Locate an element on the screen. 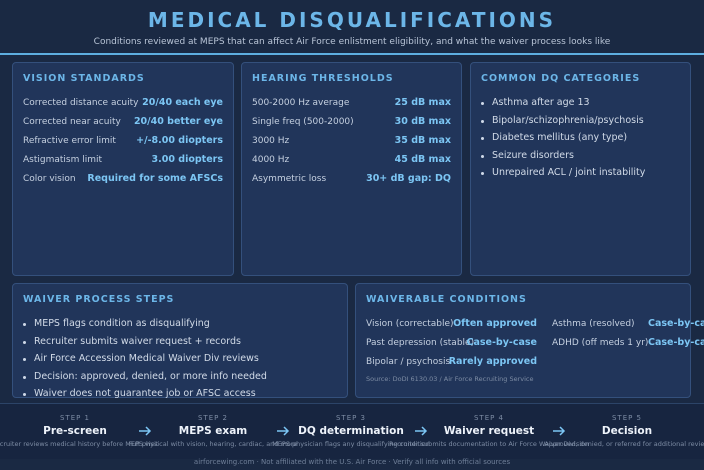 The height and width of the screenshot is (470, 704). condition-label: Bipolar / psychosis is located at coordinates (408, 362).